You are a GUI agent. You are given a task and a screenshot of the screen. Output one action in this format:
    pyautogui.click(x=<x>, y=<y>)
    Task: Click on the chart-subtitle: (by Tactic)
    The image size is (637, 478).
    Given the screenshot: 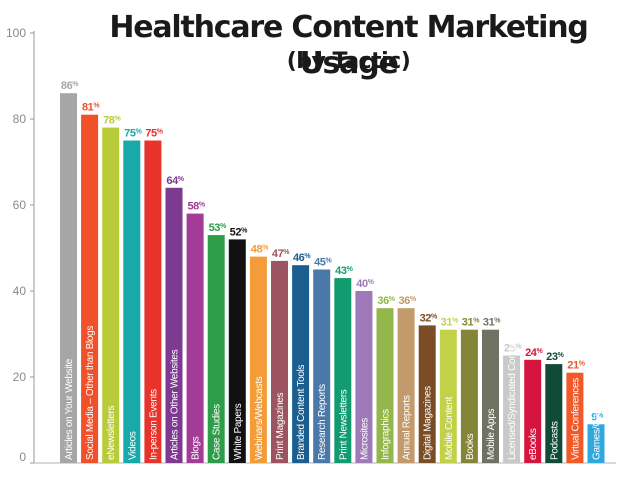 What is the action you would take?
    pyautogui.click(x=348, y=61)
    